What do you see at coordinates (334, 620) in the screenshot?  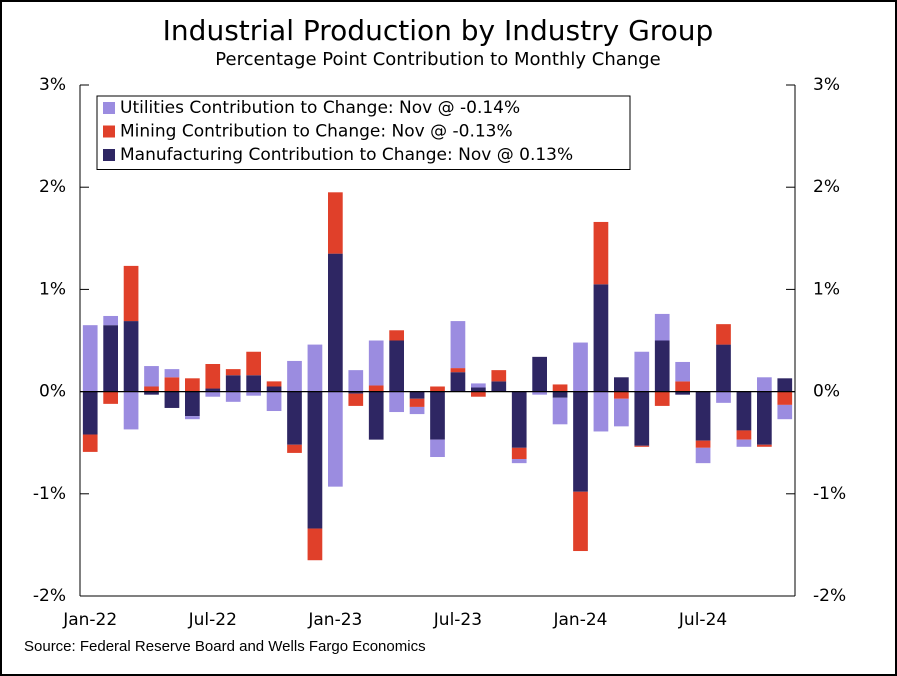 I see `x-tick-label: Jan-23` at bounding box center [334, 620].